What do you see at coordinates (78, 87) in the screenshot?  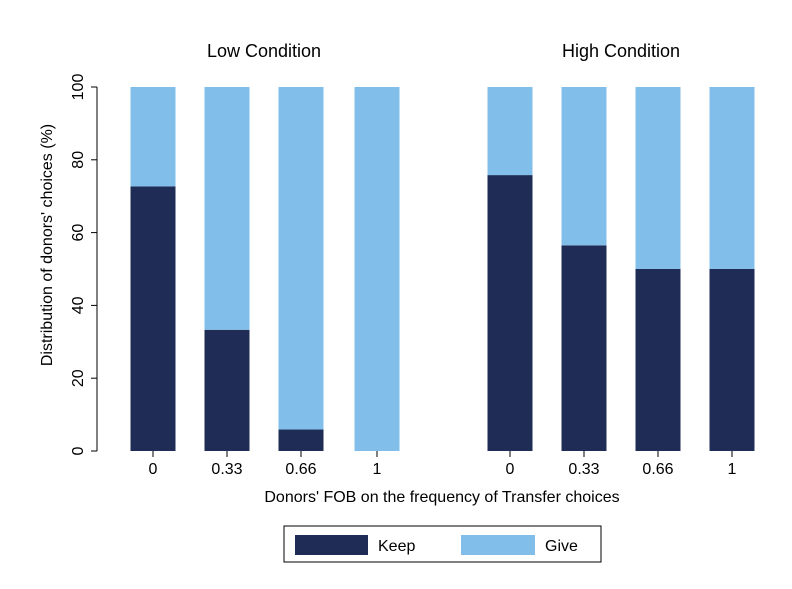 I see `y-tick-label: 100` at bounding box center [78, 87].